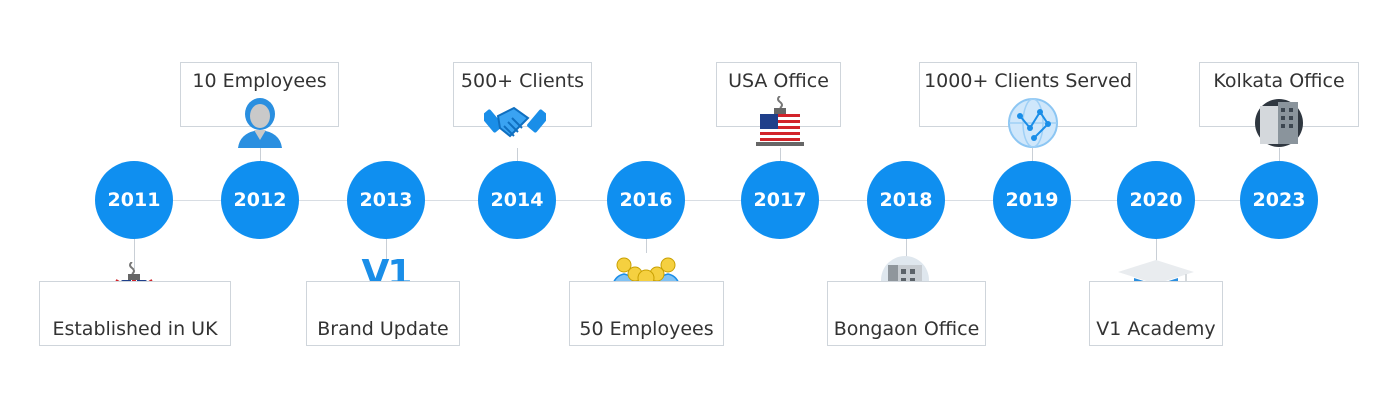 Image resolution: width=1400 pixels, height=400 pixels. I want to click on year-label: 2017, so click(780, 200).